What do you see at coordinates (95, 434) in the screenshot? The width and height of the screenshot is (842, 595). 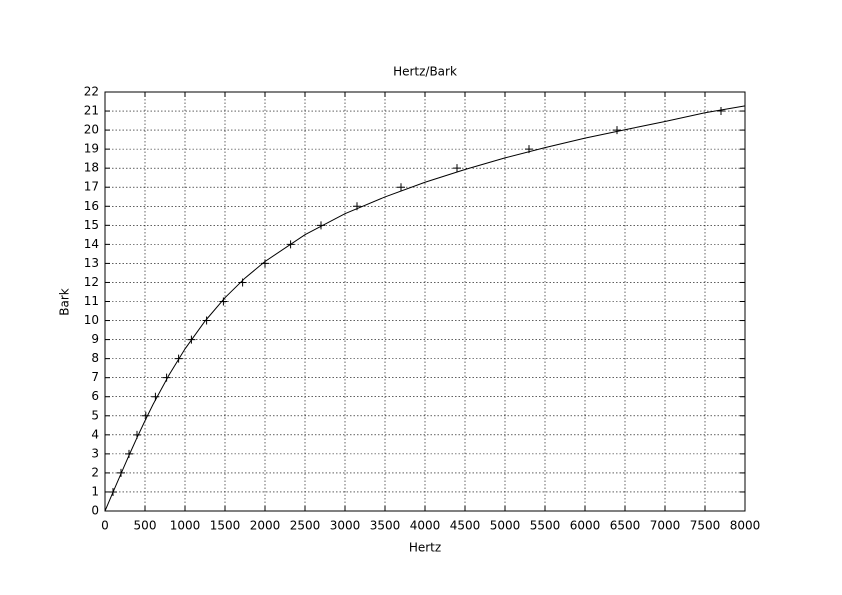 I see `y-tick-label: 4` at bounding box center [95, 434].